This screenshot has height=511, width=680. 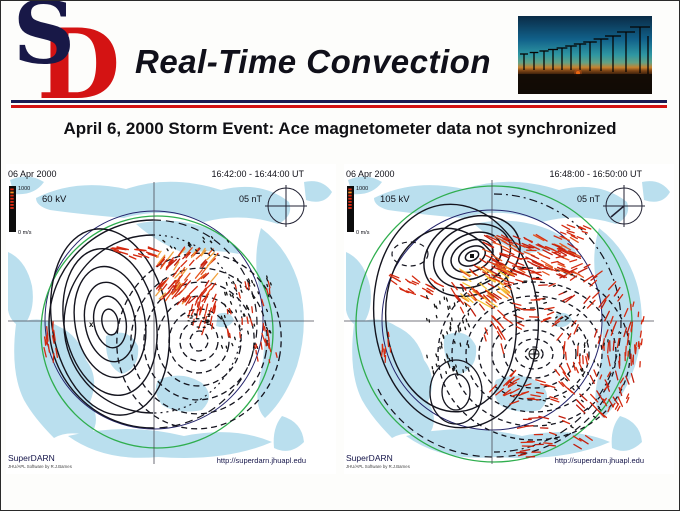 What do you see at coordinates (54, 199) in the screenshot?
I see `potential-label: 60 kV` at bounding box center [54, 199].